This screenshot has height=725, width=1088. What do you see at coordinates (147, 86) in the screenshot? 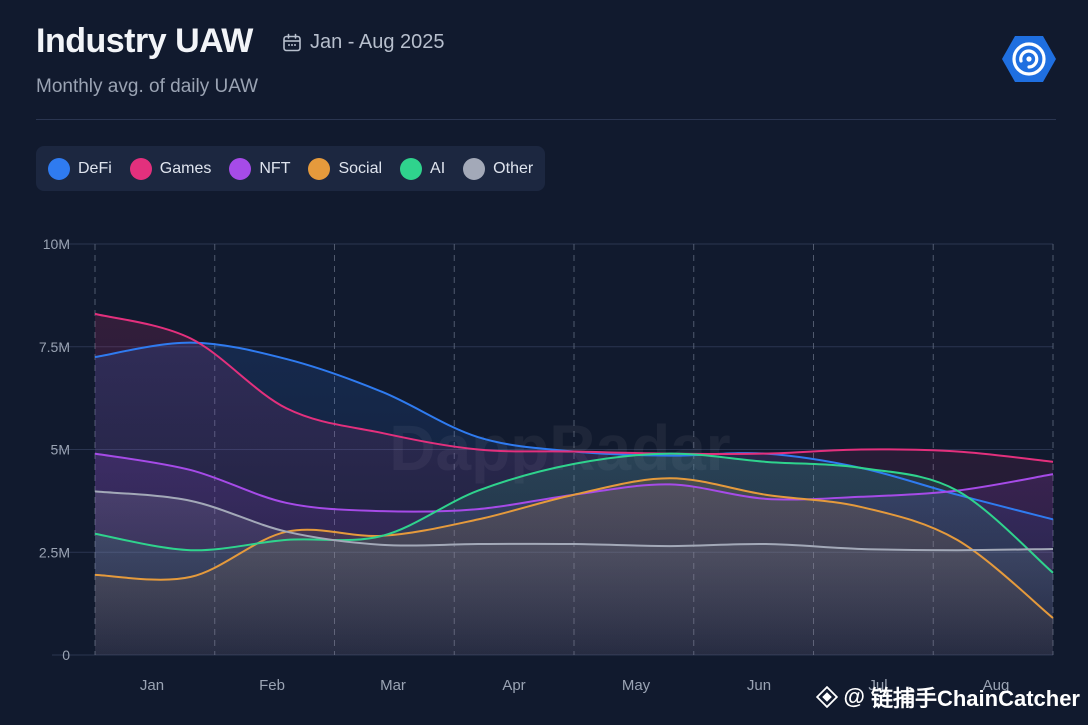
I see `chart-subtitle: Monthly avg. of daily UAW` at bounding box center [147, 86].